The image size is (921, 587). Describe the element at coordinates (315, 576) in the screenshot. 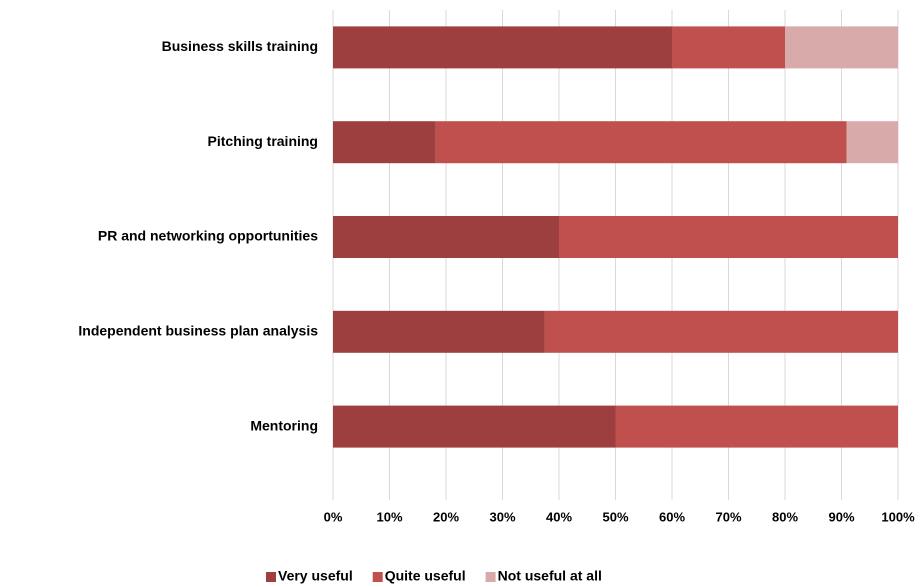

I see `legend-label: Very useful` at that location.